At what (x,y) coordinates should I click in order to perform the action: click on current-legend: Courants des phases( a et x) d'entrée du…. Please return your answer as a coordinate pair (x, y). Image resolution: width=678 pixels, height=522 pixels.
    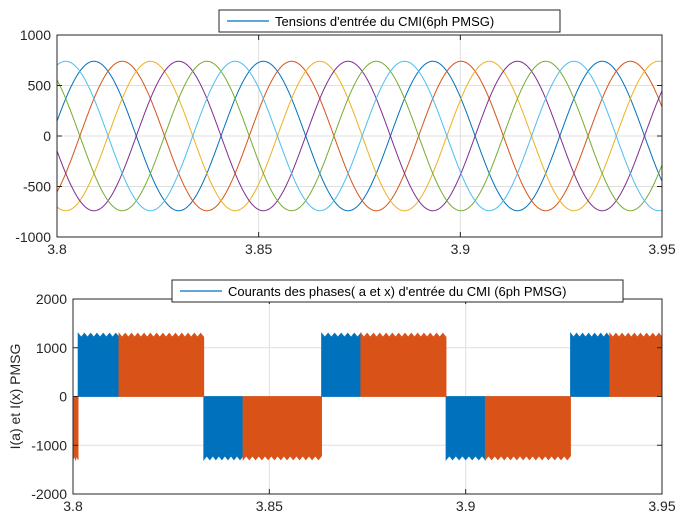
    Looking at the image, I should click on (397, 291).